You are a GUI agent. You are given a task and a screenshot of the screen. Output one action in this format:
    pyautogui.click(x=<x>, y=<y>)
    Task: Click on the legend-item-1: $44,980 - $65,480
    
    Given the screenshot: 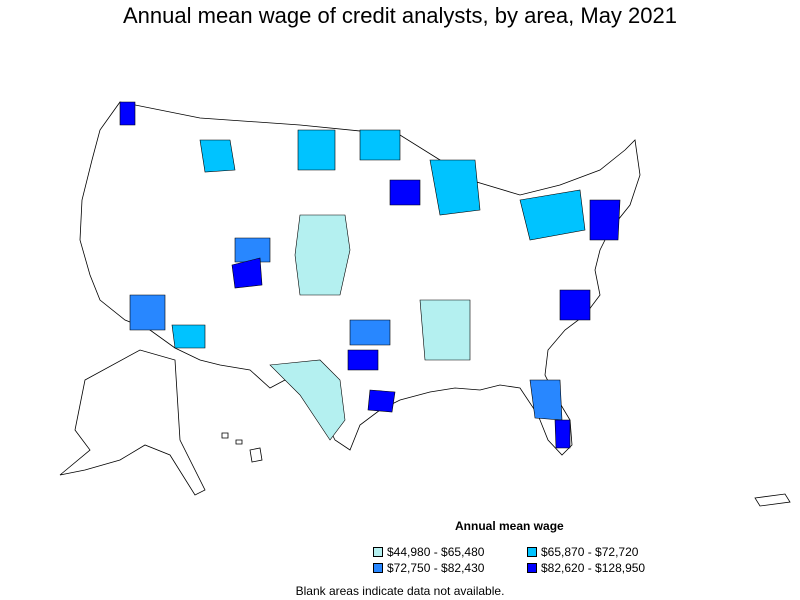 What is the action you would take?
    pyautogui.click(x=428, y=552)
    